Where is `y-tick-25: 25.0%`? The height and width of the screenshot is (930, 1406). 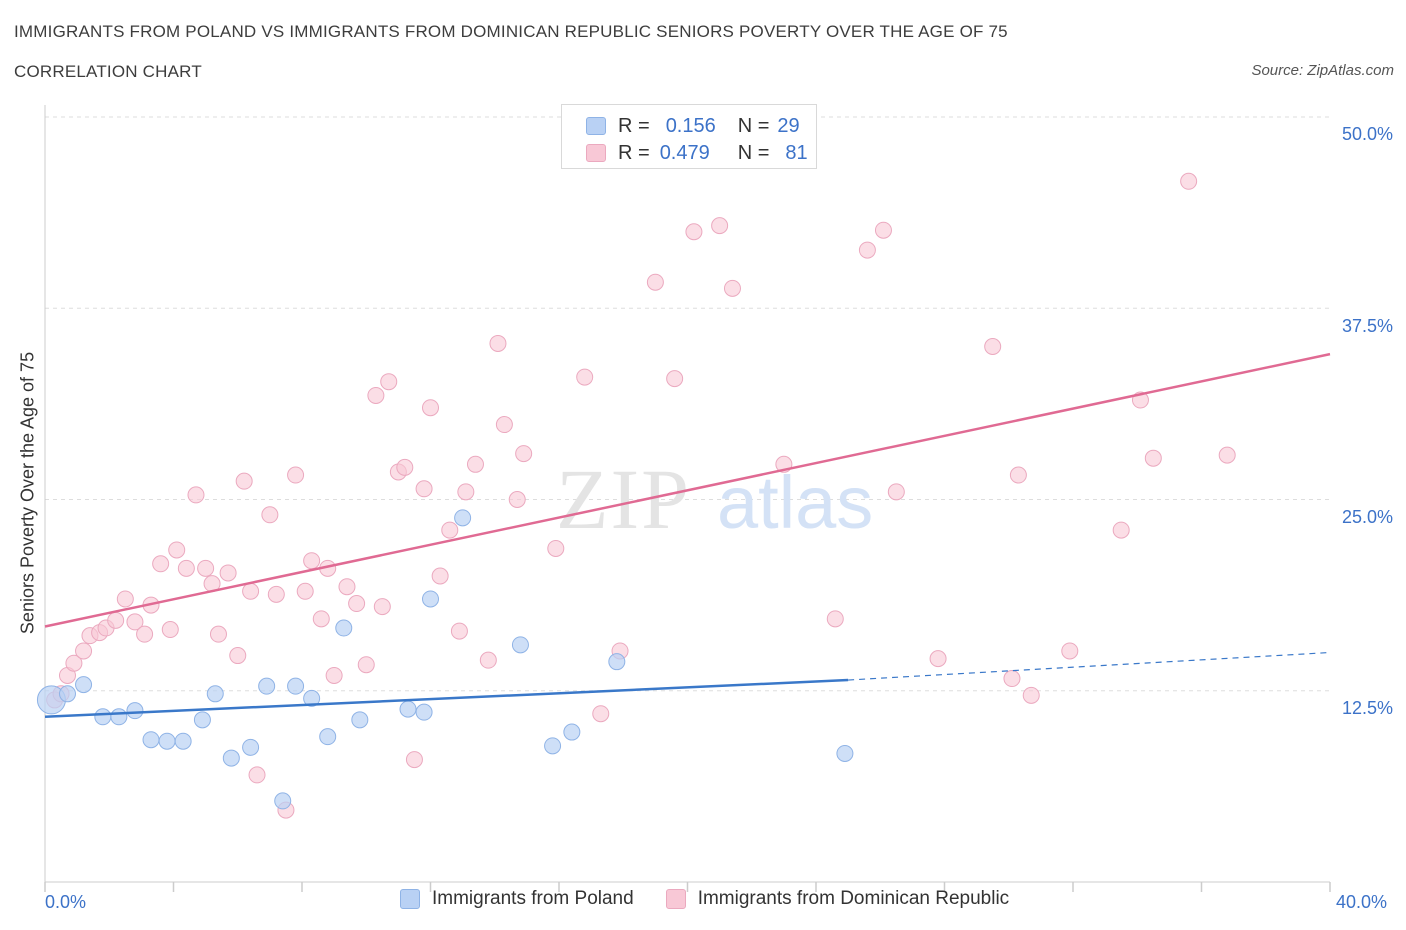
y-tick-25: 25.0% is located at coordinates (1367, 517).